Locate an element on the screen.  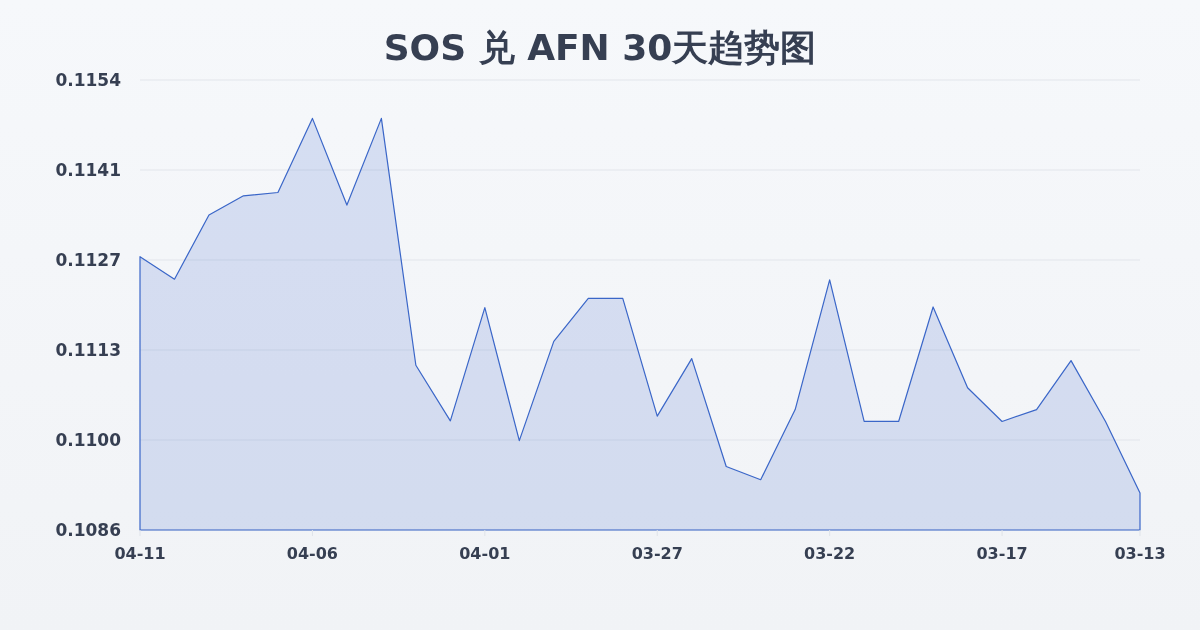
y-tick-label: 0.1127 is located at coordinates (88, 259).